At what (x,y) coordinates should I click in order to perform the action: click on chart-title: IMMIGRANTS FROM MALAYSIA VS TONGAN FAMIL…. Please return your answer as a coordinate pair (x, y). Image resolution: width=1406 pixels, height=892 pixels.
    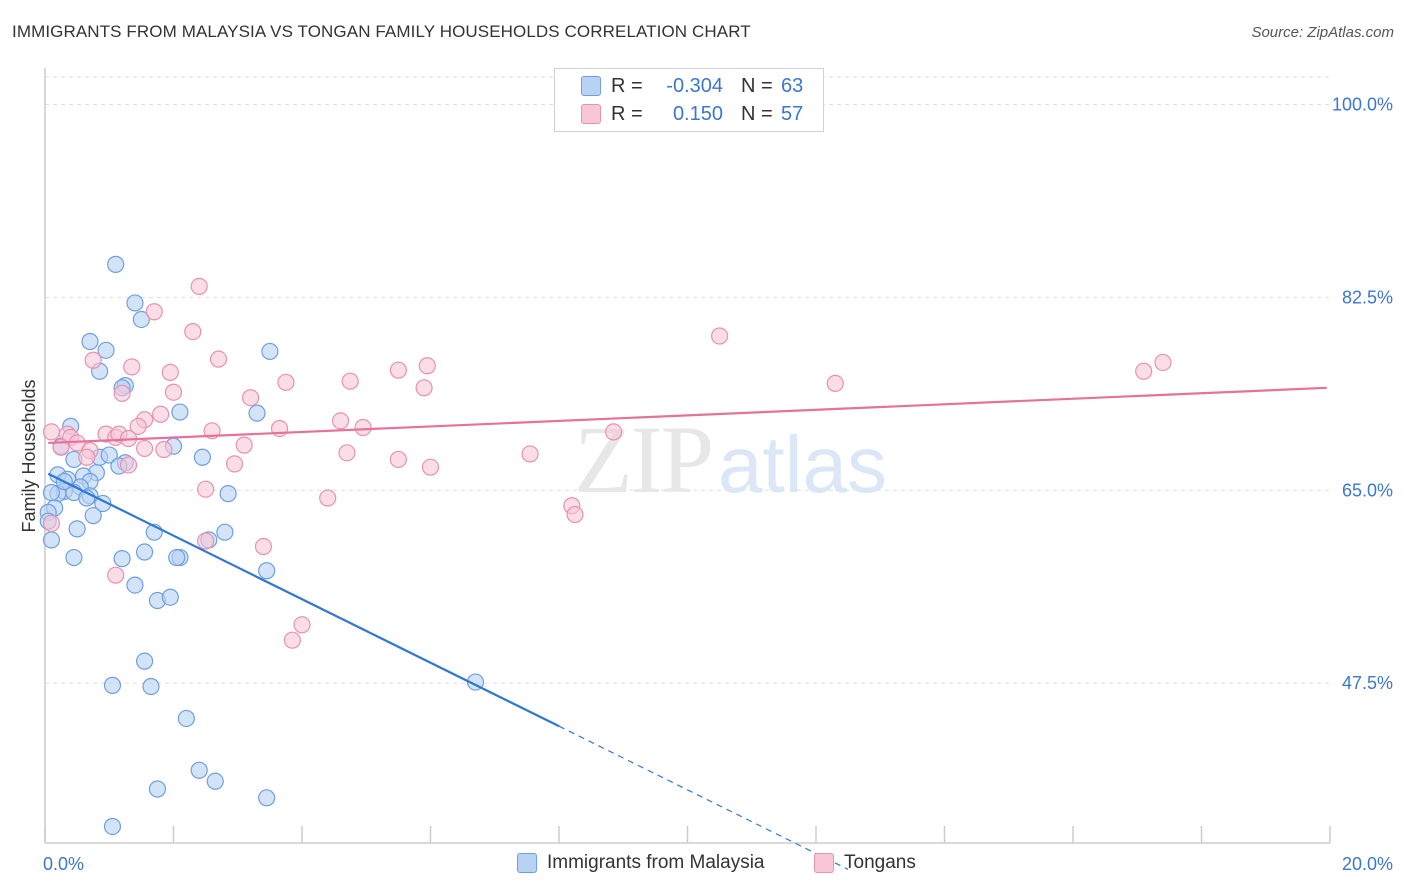
    Looking at the image, I should click on (381, 31).